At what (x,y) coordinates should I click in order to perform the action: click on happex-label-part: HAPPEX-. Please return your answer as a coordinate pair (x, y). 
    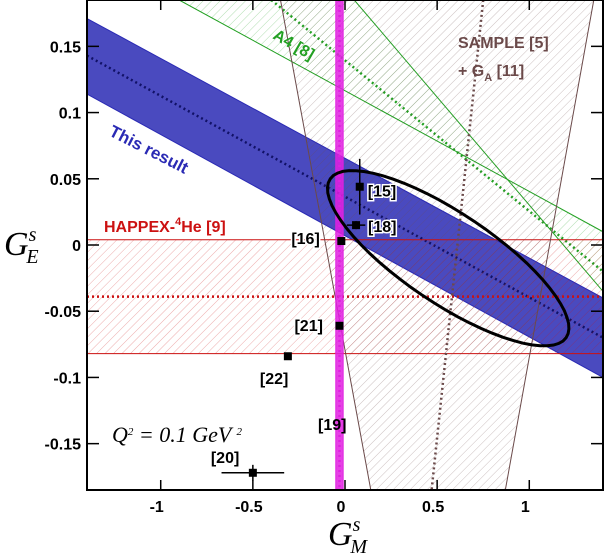
    Looking at the image, I should click on (139, 227).